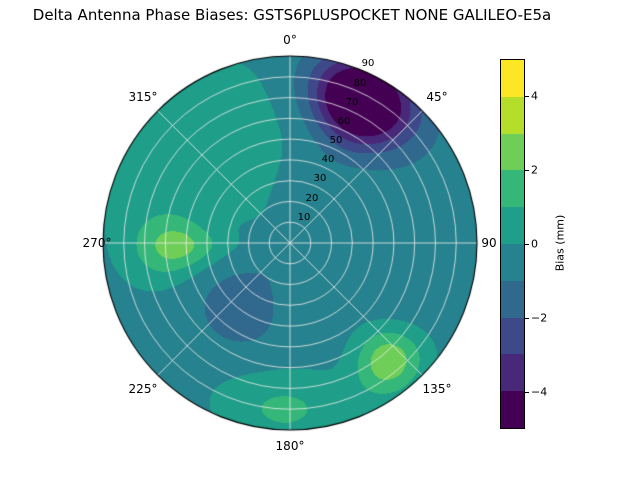 The width and height of the screenshot is (640, 480). Describe the element at coordinates (336, 140) in the screenshot. I see `radial-tick-label-50: 50` at that location.